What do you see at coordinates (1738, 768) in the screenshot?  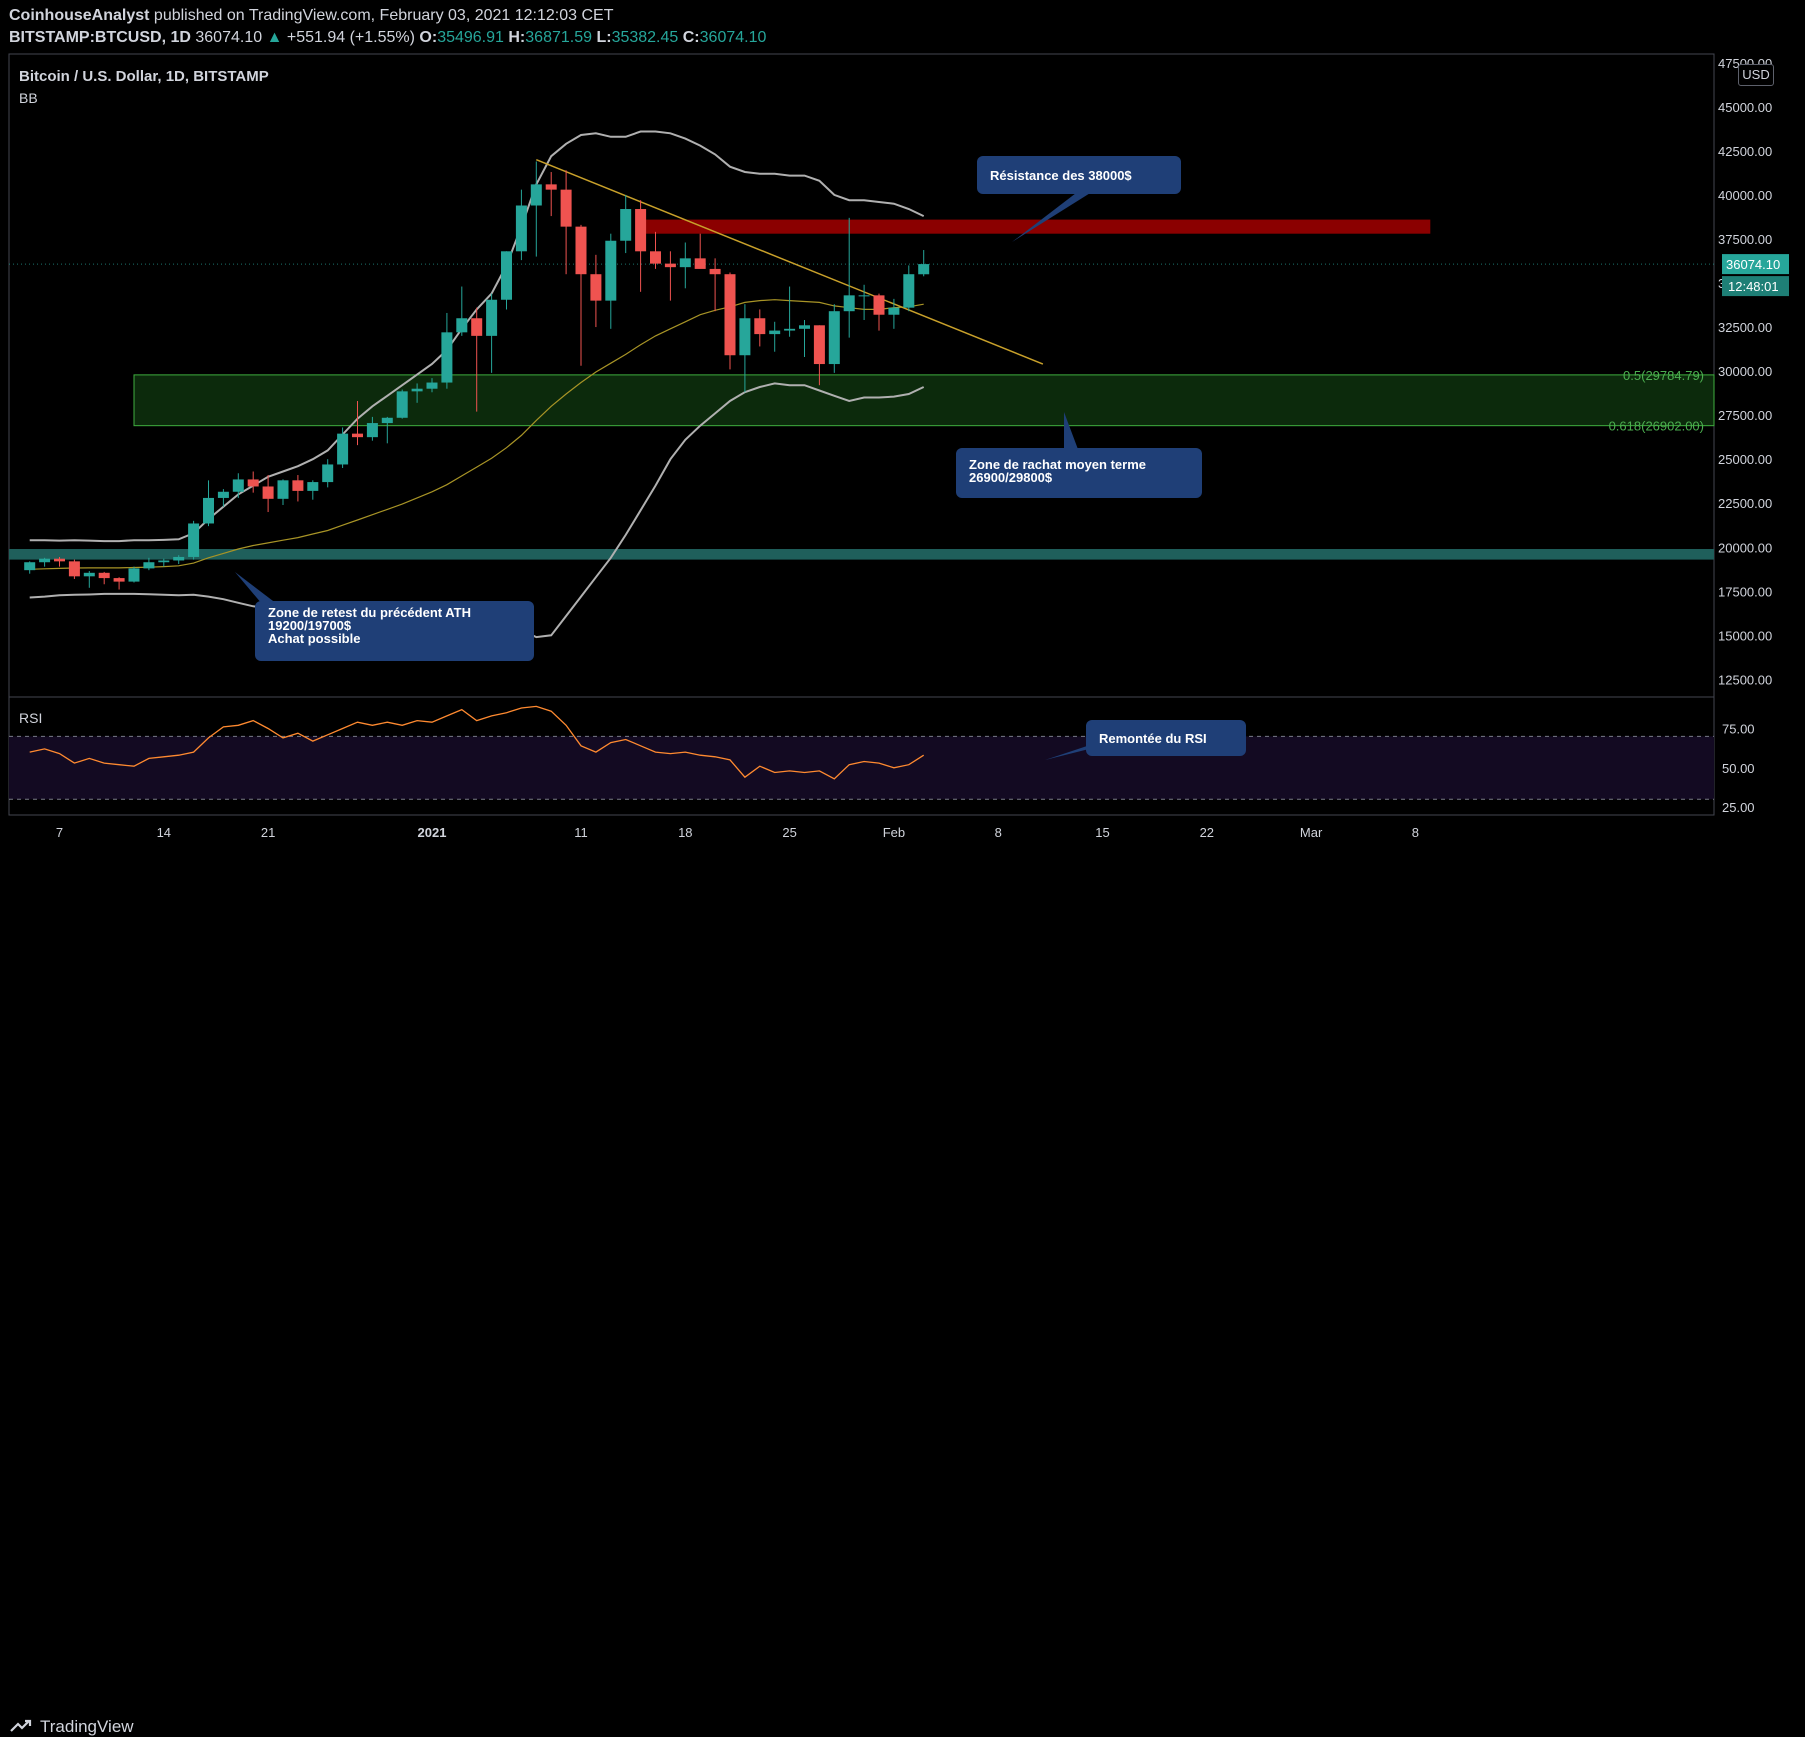 I see `rsi-tick-label: 50.00` at bounding box center [1738, 768].